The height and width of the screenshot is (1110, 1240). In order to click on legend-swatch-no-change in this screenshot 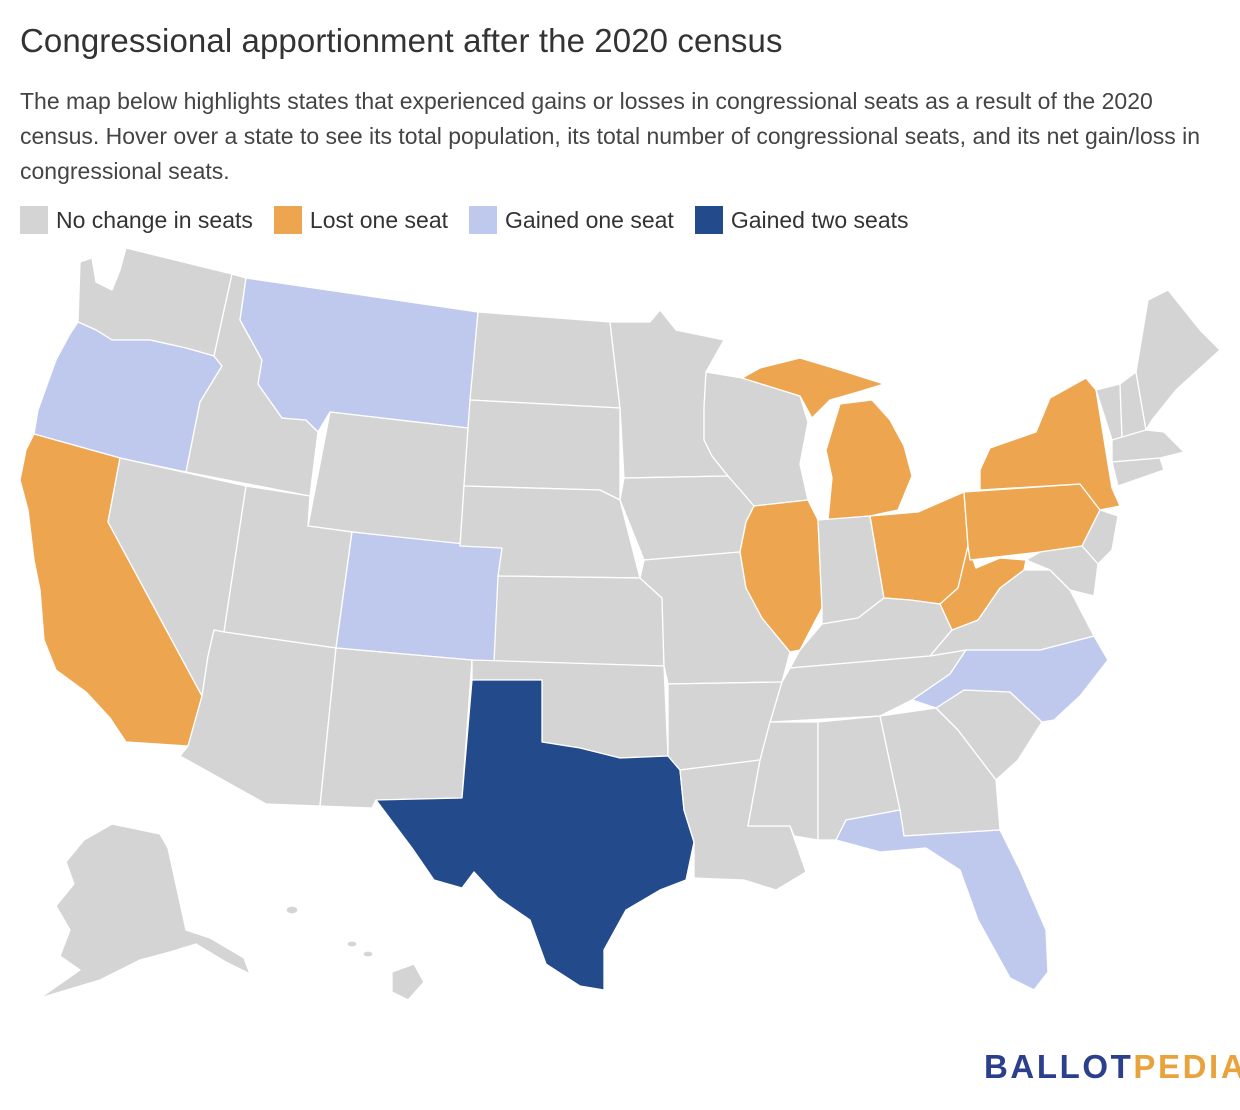, I will do `click(34, 220)`.